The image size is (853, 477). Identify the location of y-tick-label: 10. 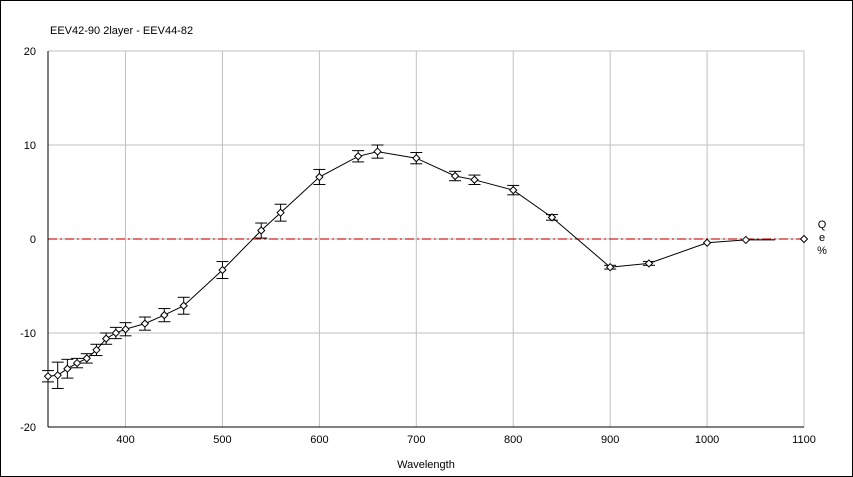
(30, 146).